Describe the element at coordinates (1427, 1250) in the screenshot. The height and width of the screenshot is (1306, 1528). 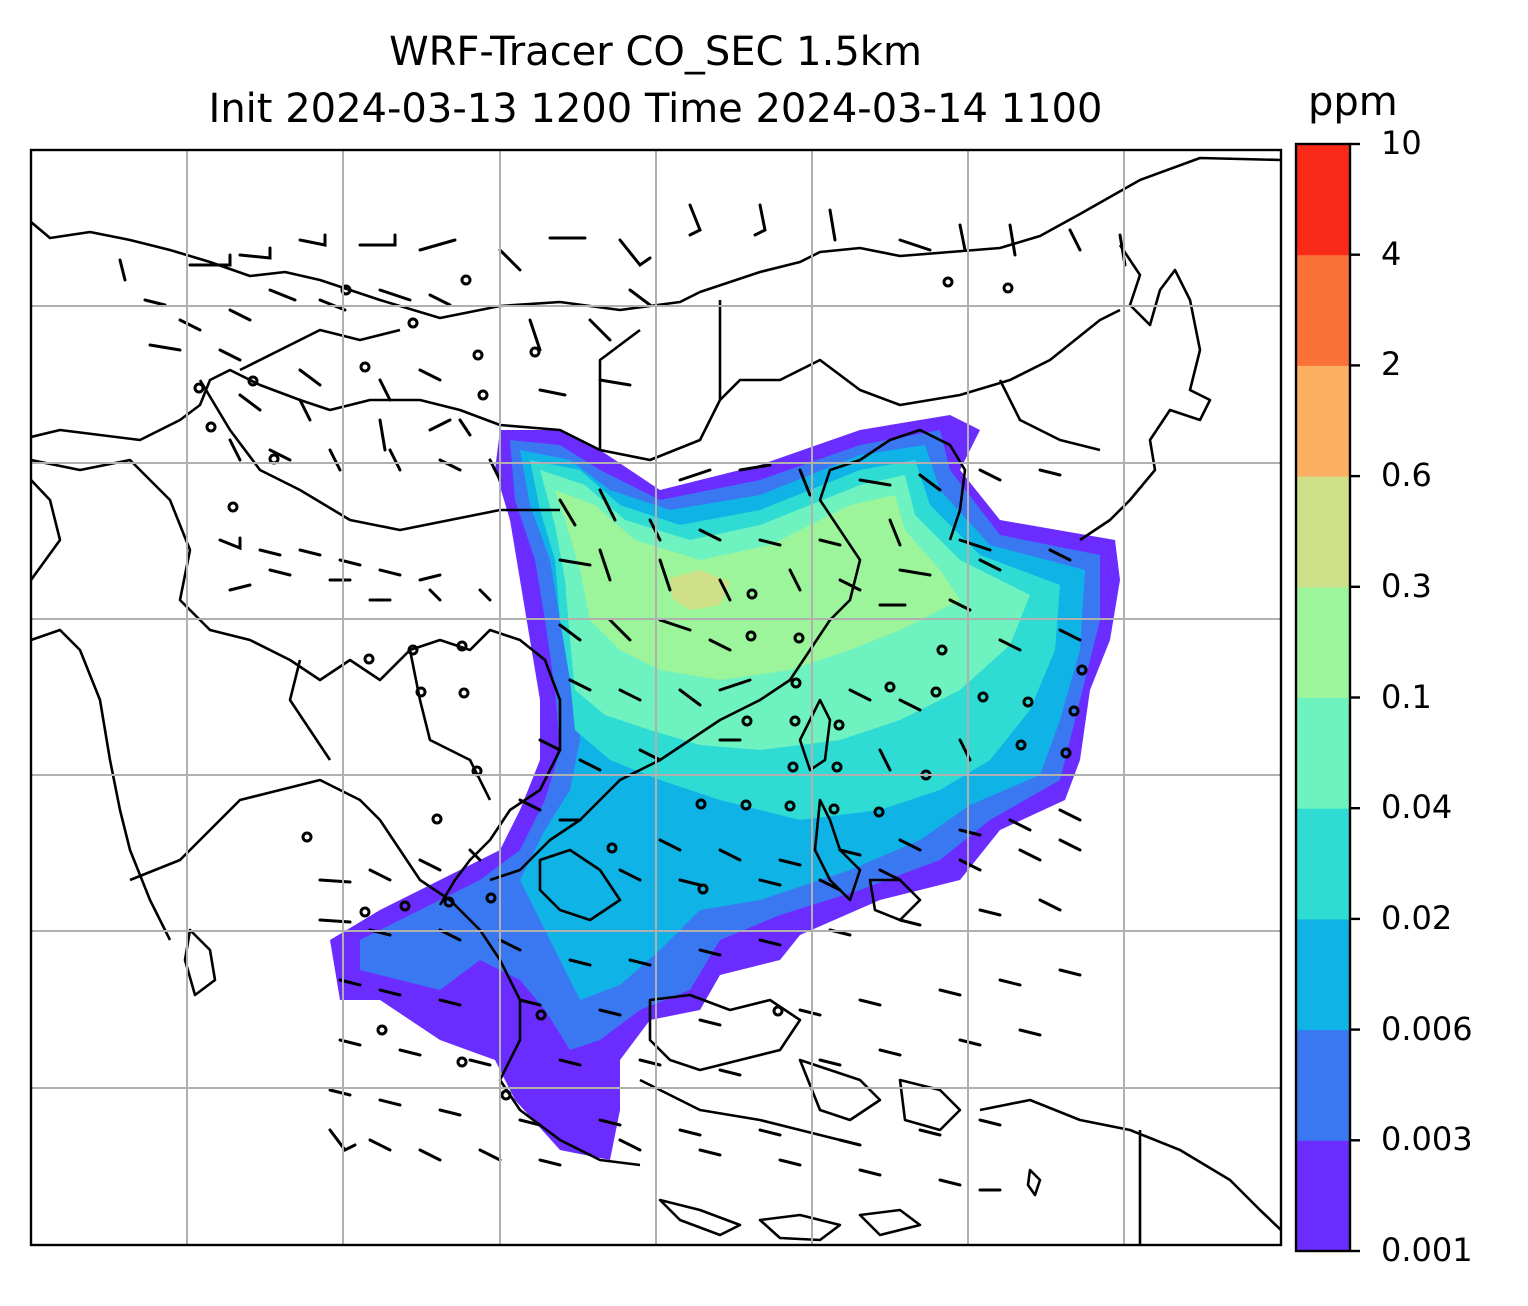
I see `colorbar-tick-label: 0.001` at that location.